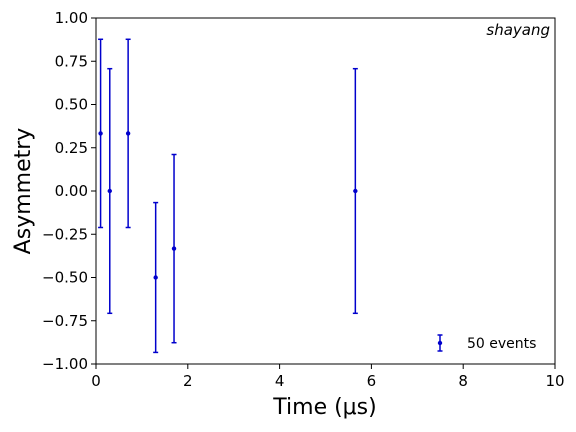 This screenshot has height=432, width=576. Describe the element at coordinates (96, 381) in the screenshot. I see `x-tick-label: 0` at that location.